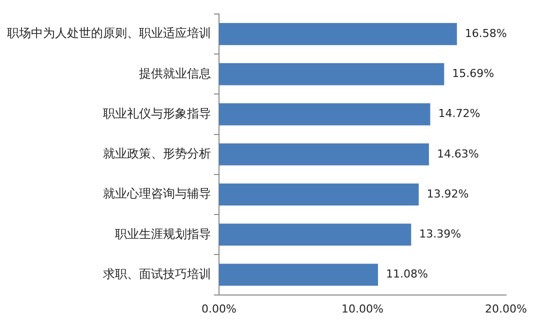 The image size is (554, 323). I want to click on x-tick-label: 10.00%, so click(363, 309).